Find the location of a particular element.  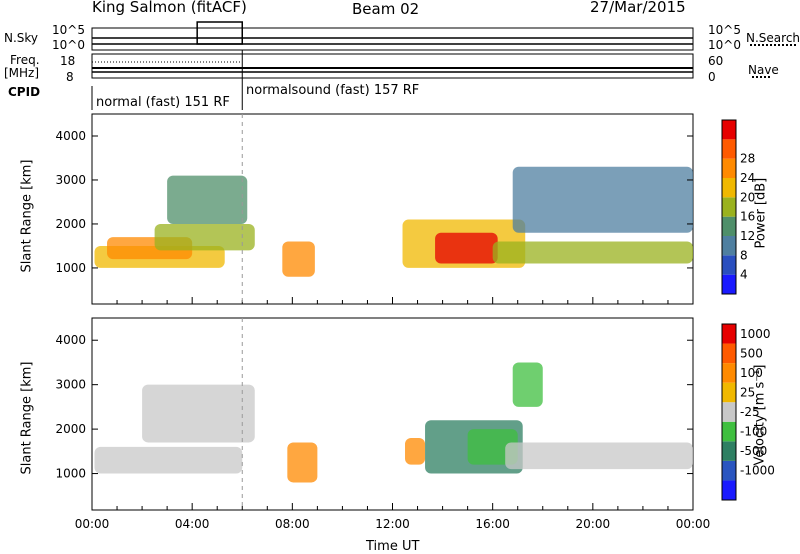

velocity-ytick-label-3: 4000 is located at coordinates (70, 340).